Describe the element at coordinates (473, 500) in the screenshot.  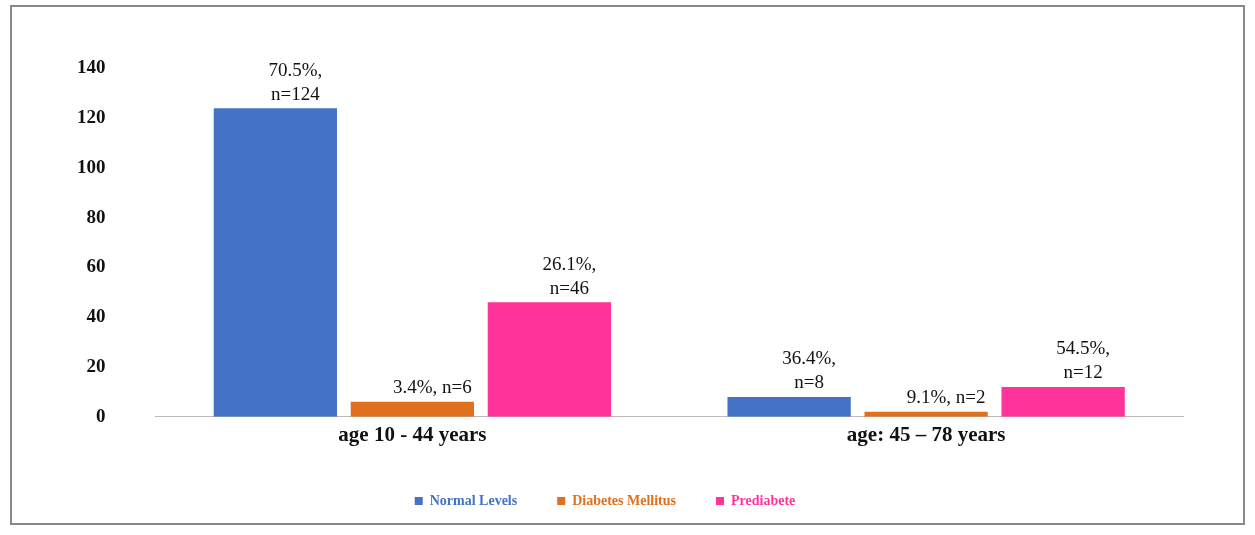
I see `legend-label: Normal Levels` at that location.